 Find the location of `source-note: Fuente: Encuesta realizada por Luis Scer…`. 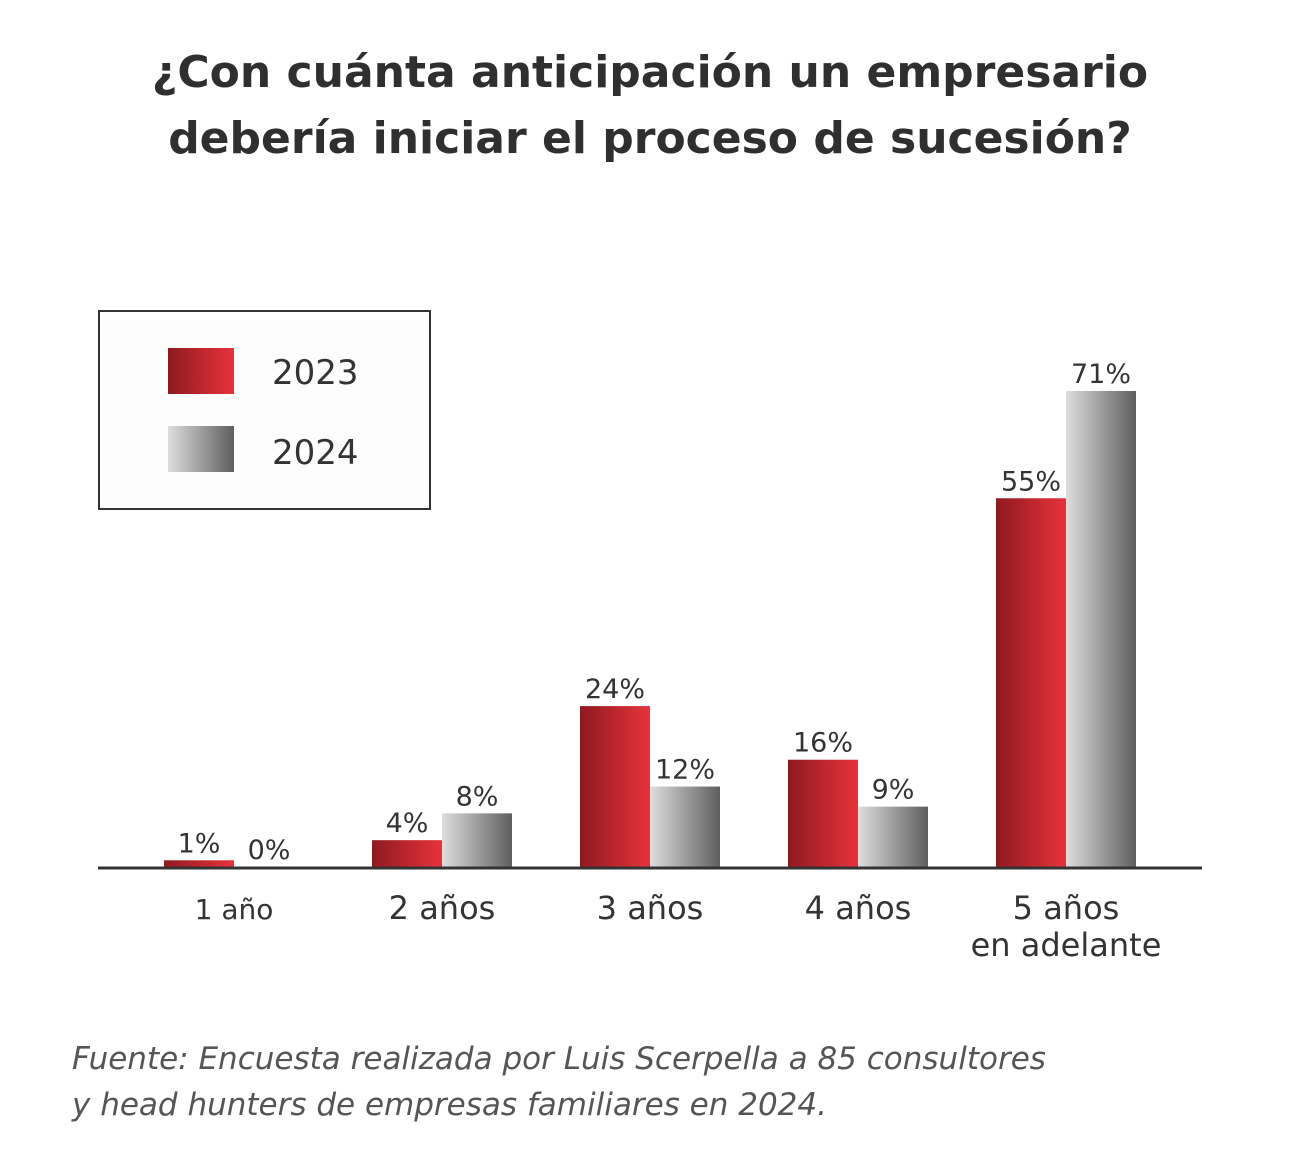

source-note: Fuente: Encuesta realizada por Luis Scer… is located at coordinates (672, 1082).